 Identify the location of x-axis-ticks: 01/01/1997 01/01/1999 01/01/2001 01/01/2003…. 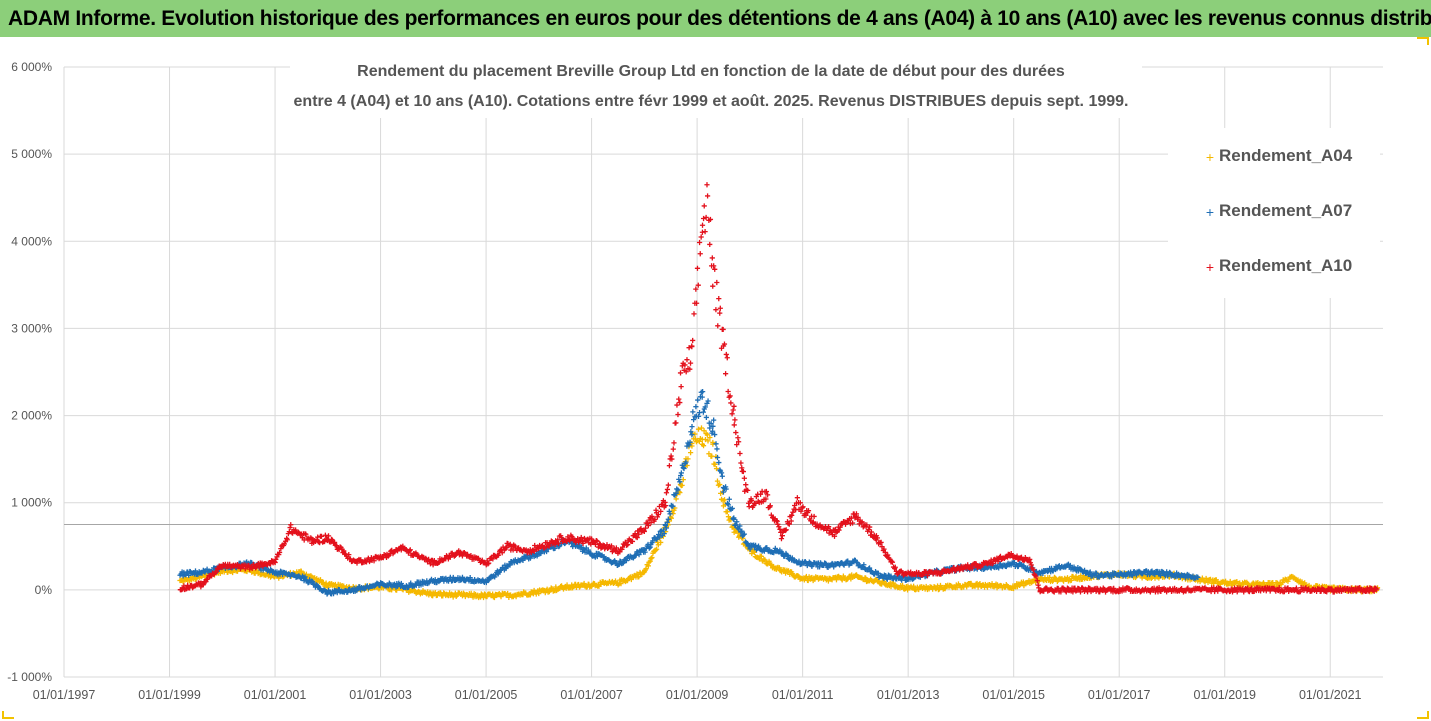
(697, 695).